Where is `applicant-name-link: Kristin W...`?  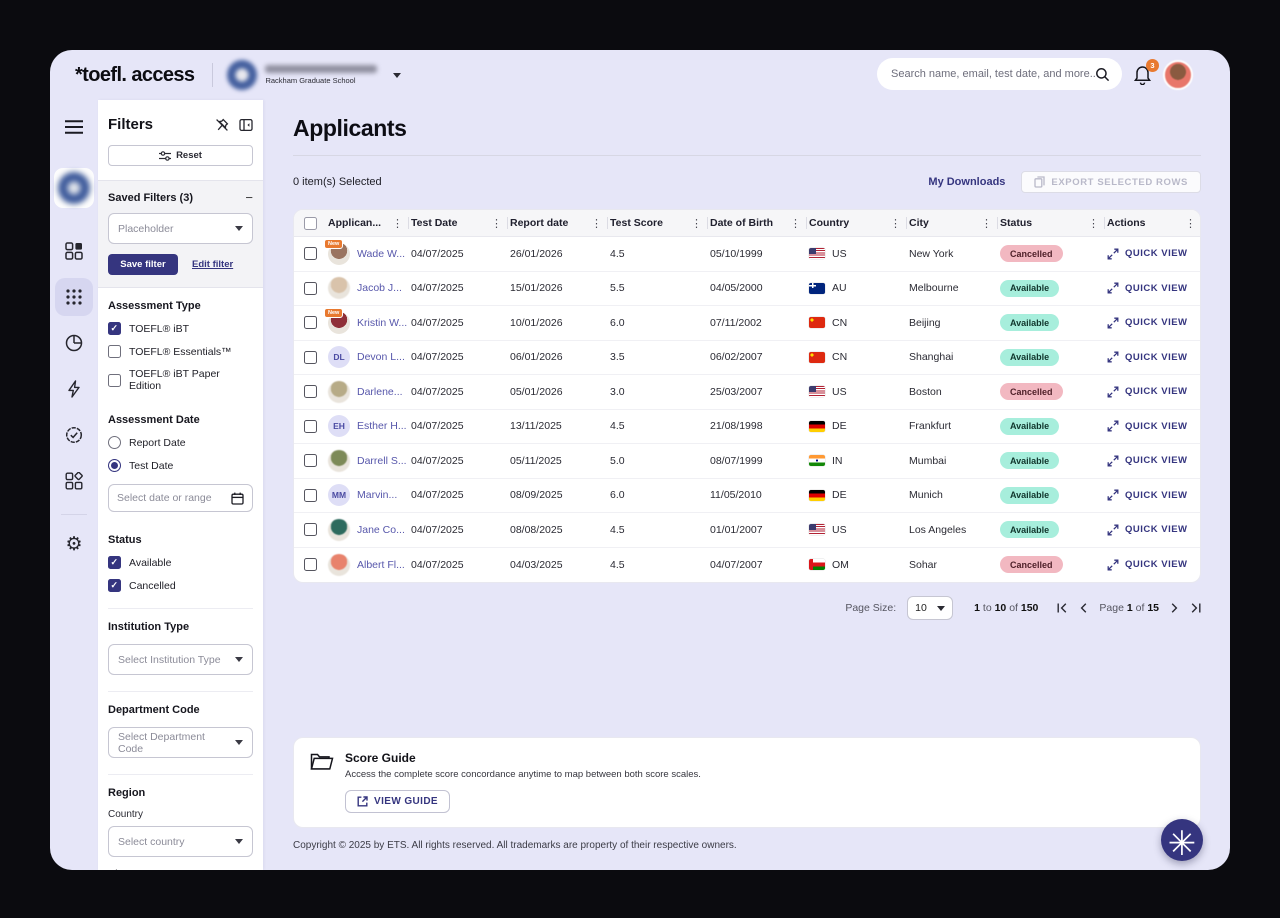 applicant-name-link: Kristin W... is located at coordinates (382, 322).